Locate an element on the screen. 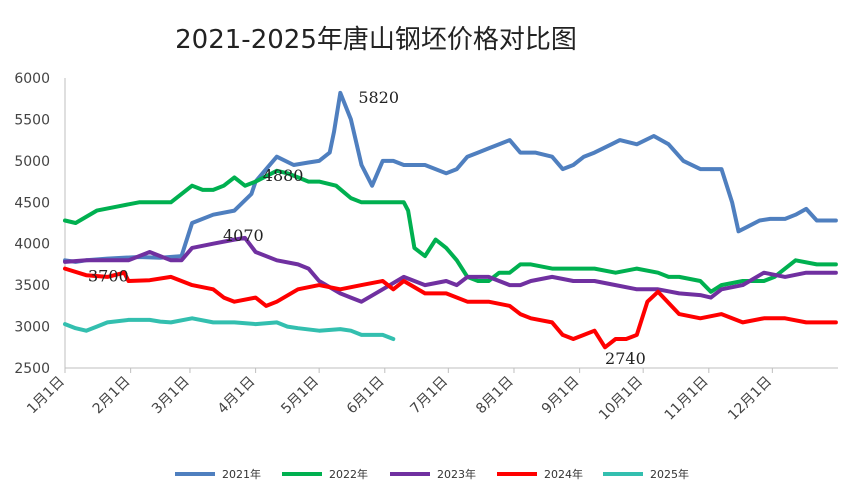  y-tick-label: 5000 is located at coordinates (32, 162).